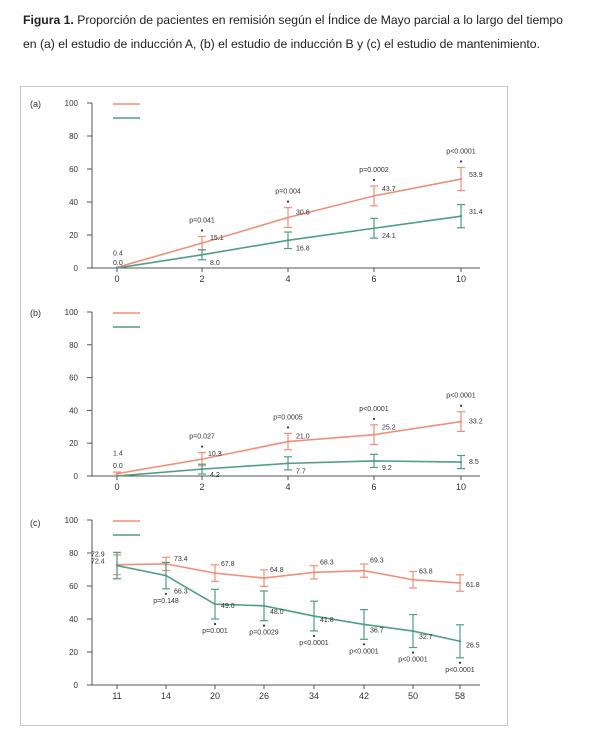 This screenshot has height=735, width=589. I want to click on data-label: 66.3, so click(181, 592).